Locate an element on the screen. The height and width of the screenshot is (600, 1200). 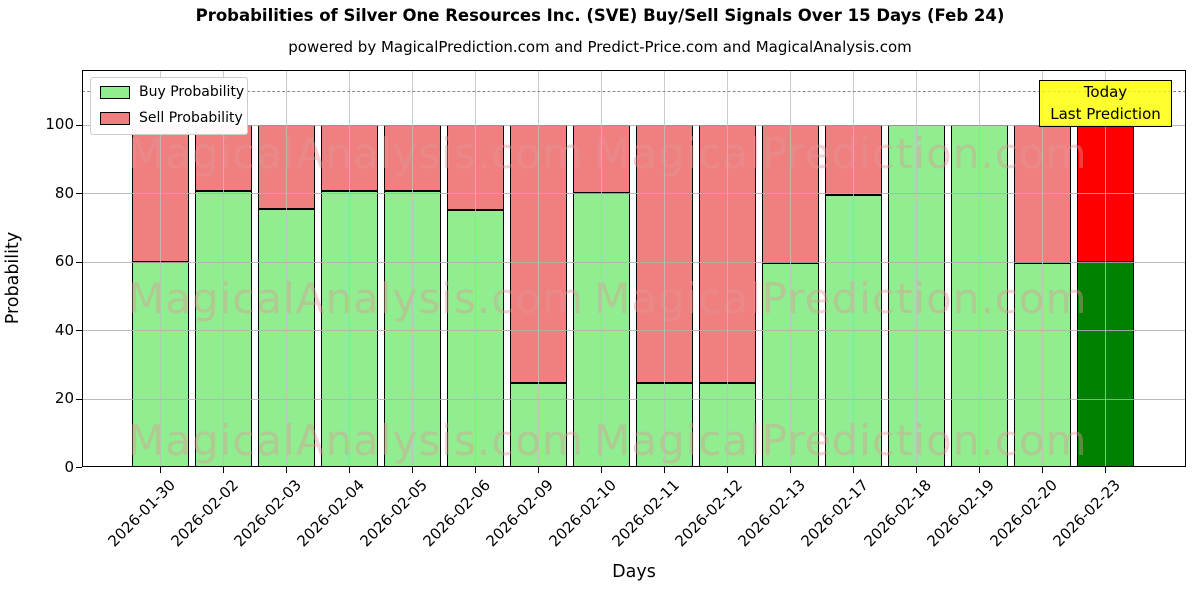
x-tick-label-text: 2026-02-04 is located at coordinates (330, 513).